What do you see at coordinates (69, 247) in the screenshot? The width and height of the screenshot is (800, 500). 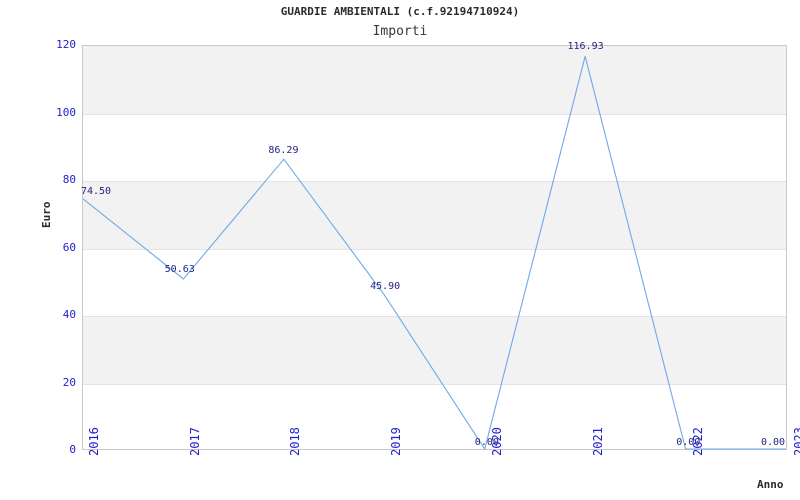 I see `y-tick-label: 60` at bounding box center [69, 247].